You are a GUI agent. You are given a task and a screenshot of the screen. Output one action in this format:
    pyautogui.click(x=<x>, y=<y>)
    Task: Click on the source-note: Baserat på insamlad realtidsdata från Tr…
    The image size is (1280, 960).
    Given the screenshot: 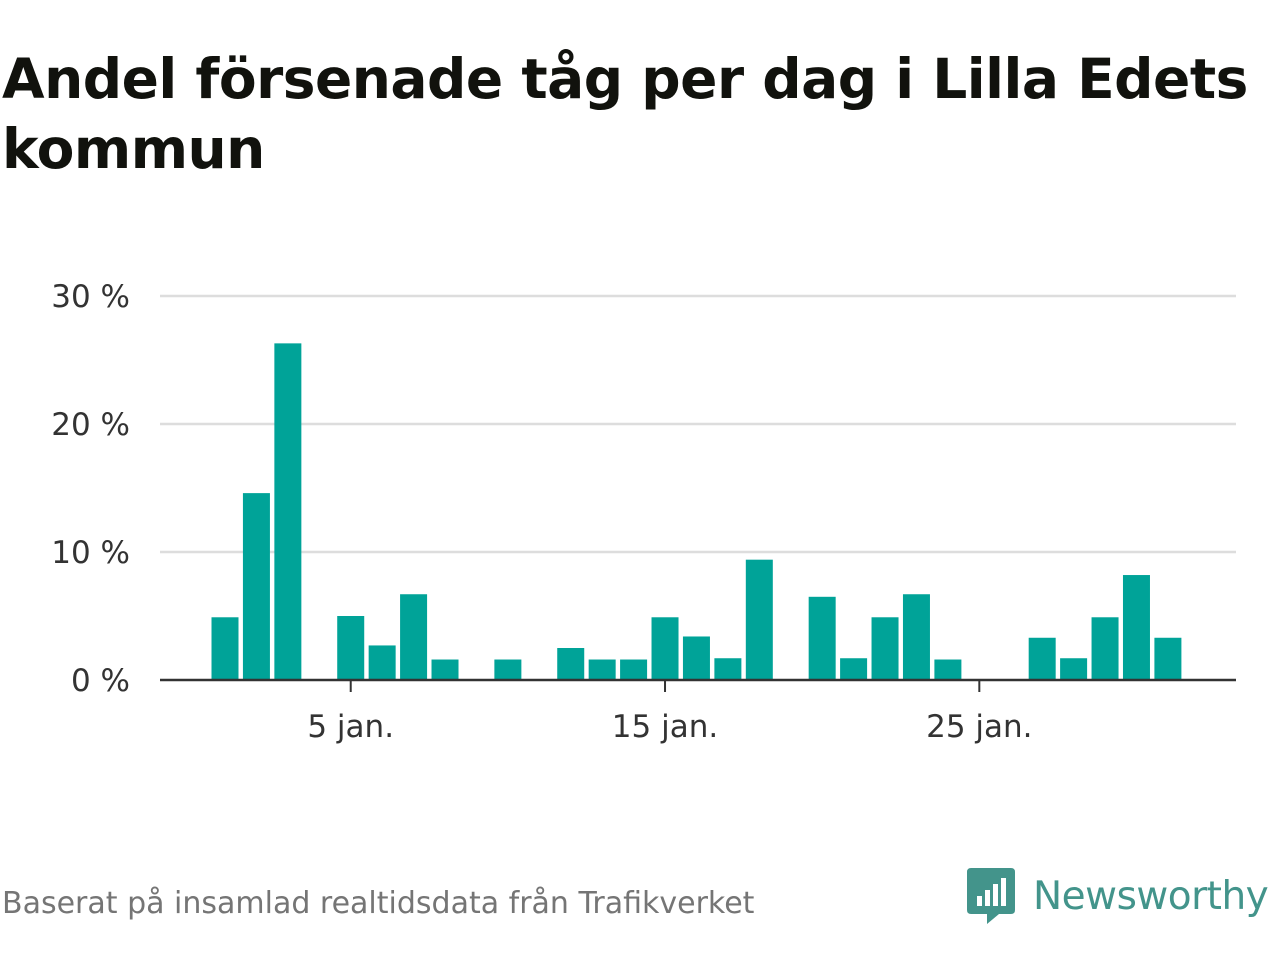 What is the action you would take?
    pyautogui.click(x=378, y=903)
    